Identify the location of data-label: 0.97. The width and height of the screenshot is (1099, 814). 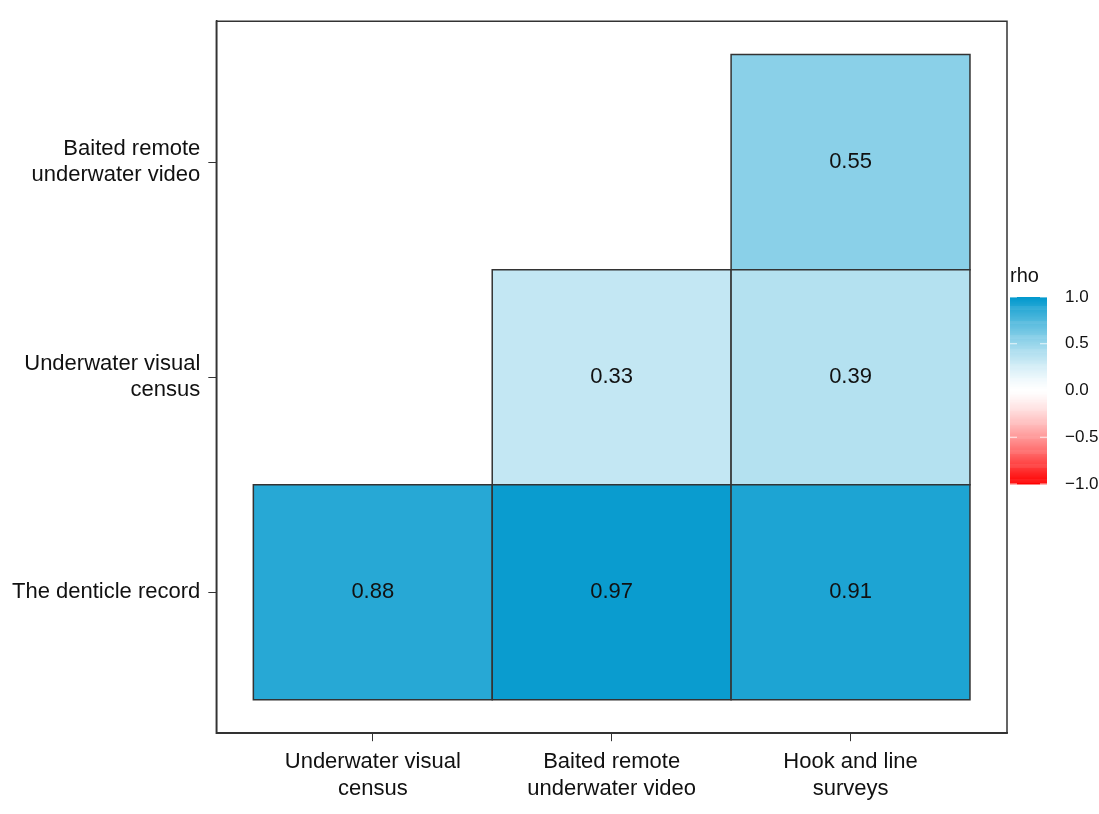
(612, 591).